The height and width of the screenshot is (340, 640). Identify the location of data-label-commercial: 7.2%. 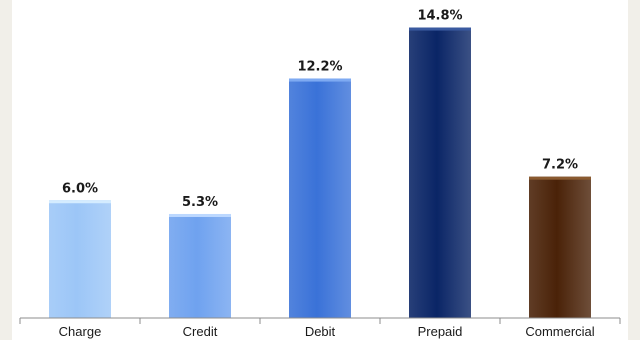
(560, 165).